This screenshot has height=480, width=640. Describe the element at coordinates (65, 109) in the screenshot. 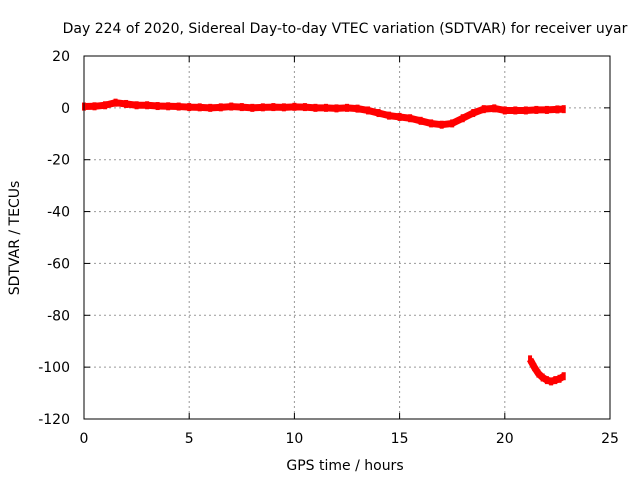

I see `y-tick-label: 0` at that location.